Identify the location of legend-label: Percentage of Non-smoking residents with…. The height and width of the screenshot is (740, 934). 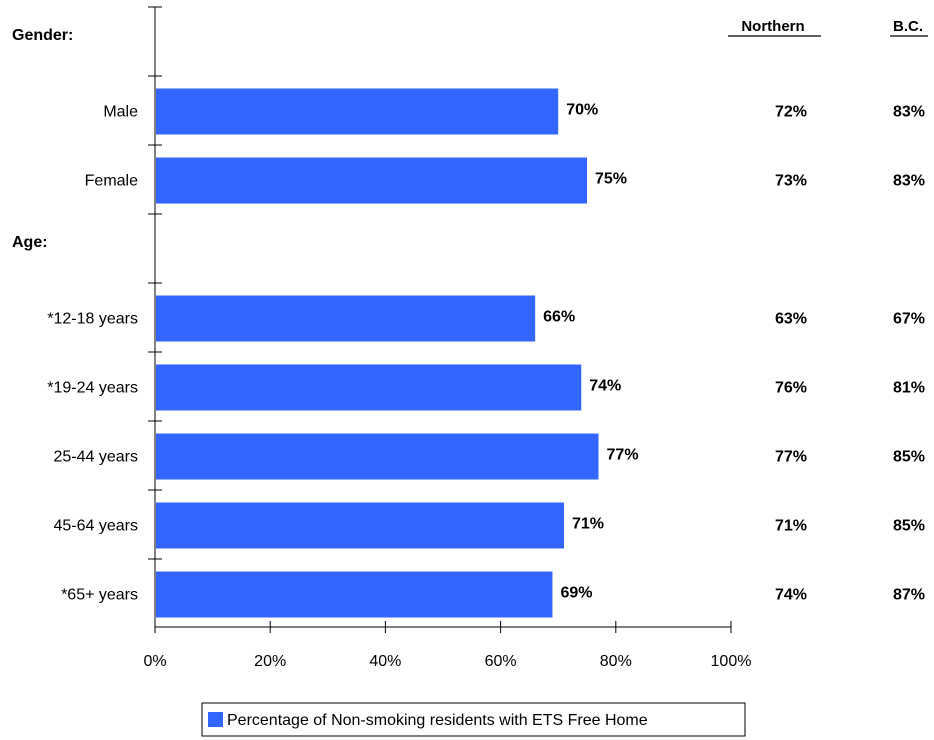
(437, 720).